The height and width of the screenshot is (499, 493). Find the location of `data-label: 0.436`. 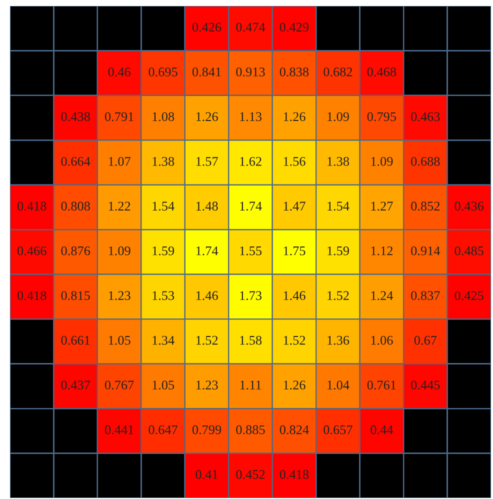

data-label: 0.436 is located at coordinates (469, 206).